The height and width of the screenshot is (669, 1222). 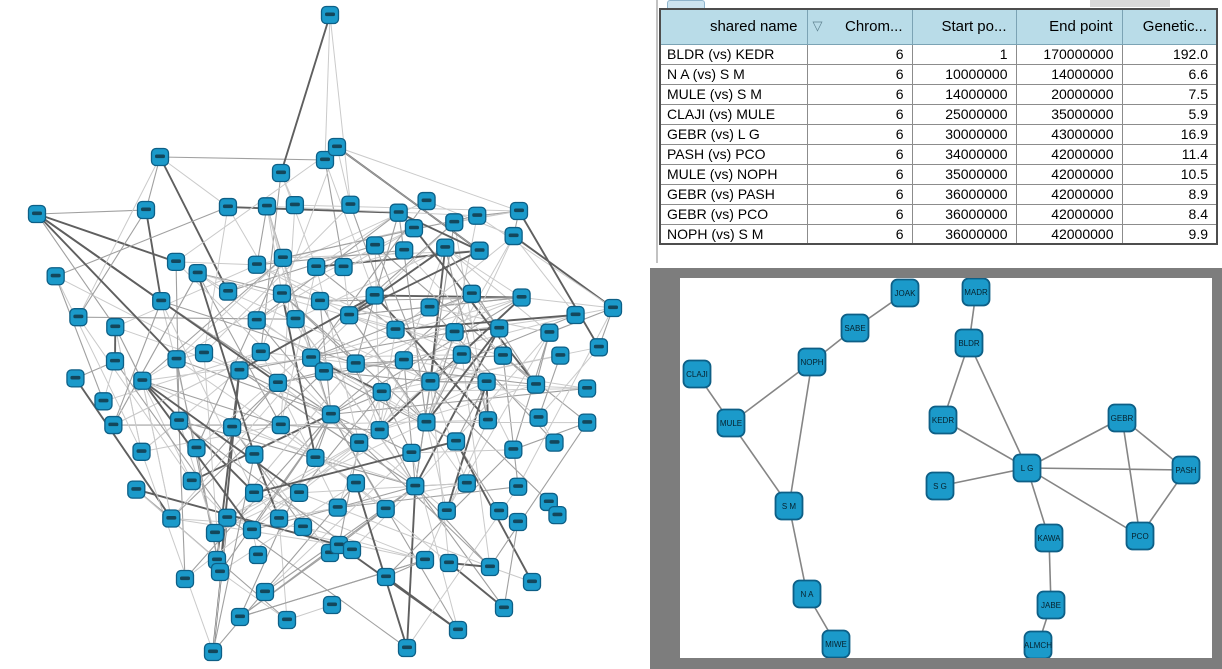 What do you see at coordinates (938, 194) in the screenshot?
I see `table-row: GEBR (vs) PASH 6 36000000 42000000 8.9` at bounding box center [938, 194].